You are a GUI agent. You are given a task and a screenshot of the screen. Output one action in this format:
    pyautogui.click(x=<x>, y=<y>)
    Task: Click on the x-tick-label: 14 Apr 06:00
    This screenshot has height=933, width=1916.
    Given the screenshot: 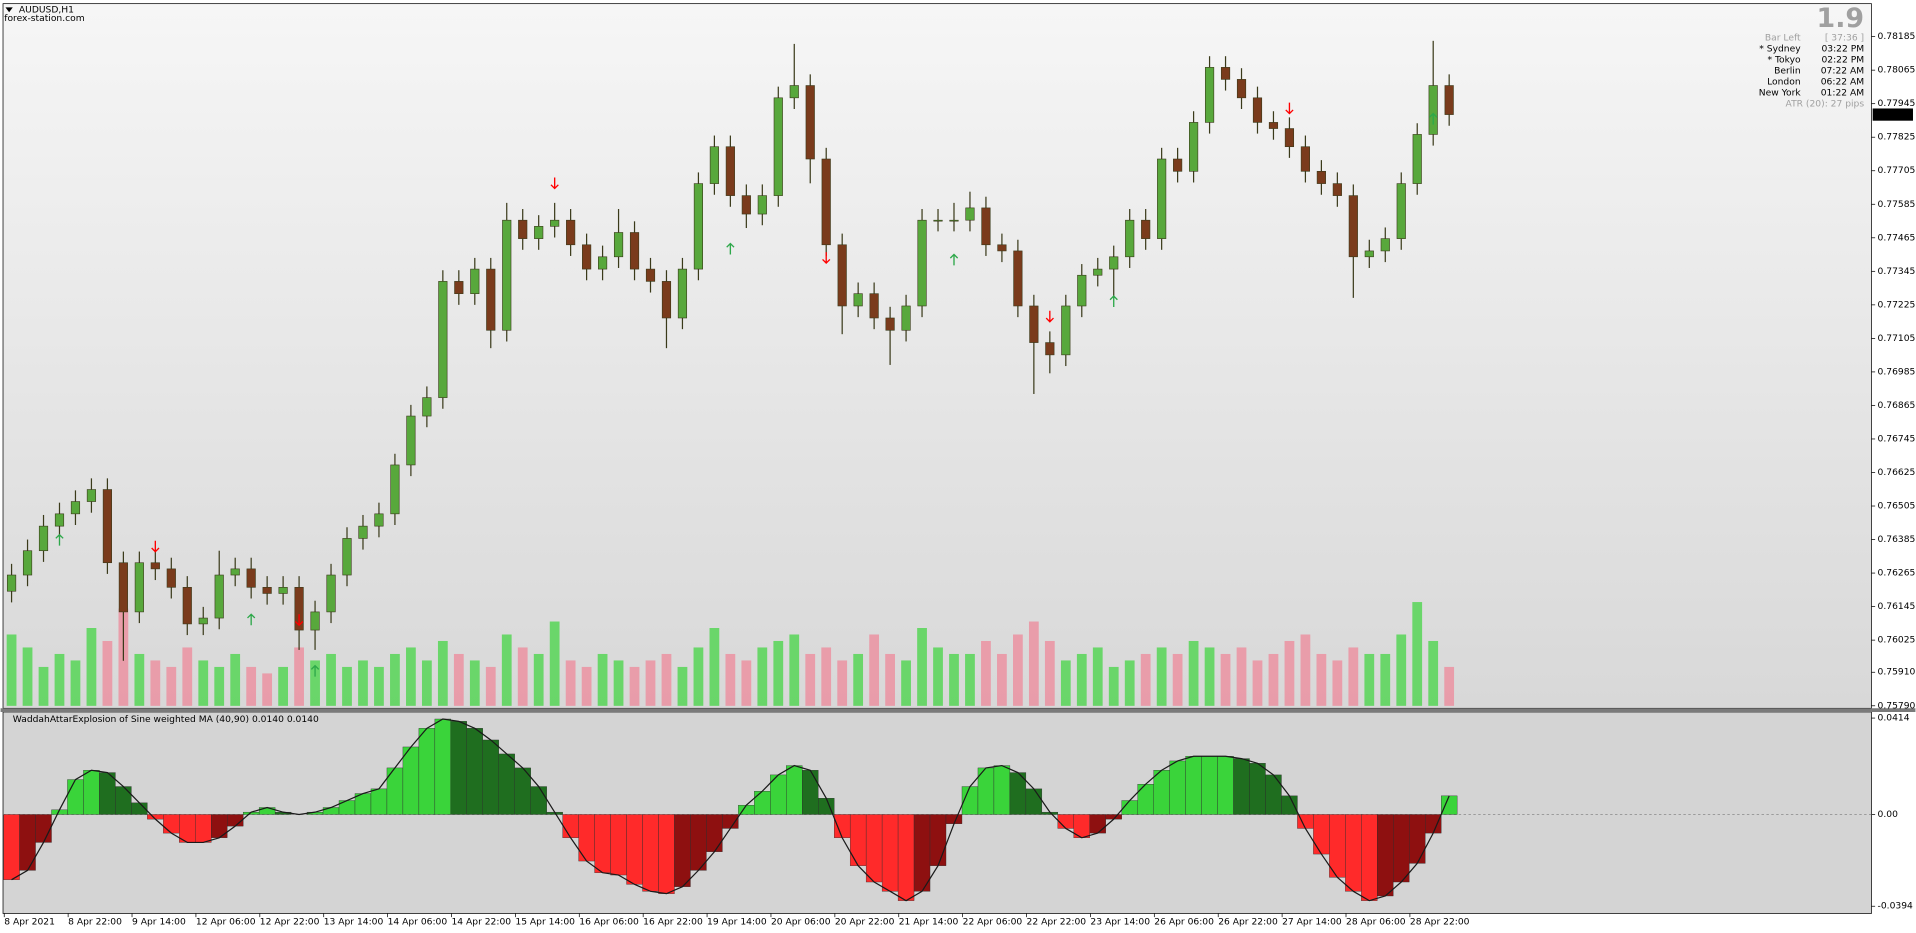 What is the action you would take?
    pyautogui.click(x=418, y=923)
    